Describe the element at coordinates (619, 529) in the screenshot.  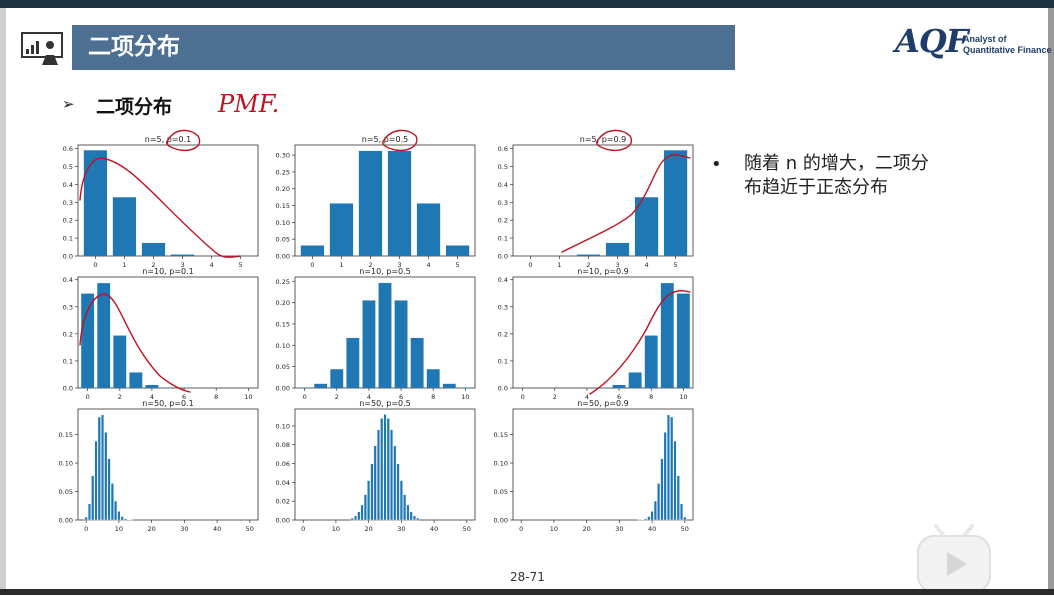
I see `x-tick-label: 30` at that location.